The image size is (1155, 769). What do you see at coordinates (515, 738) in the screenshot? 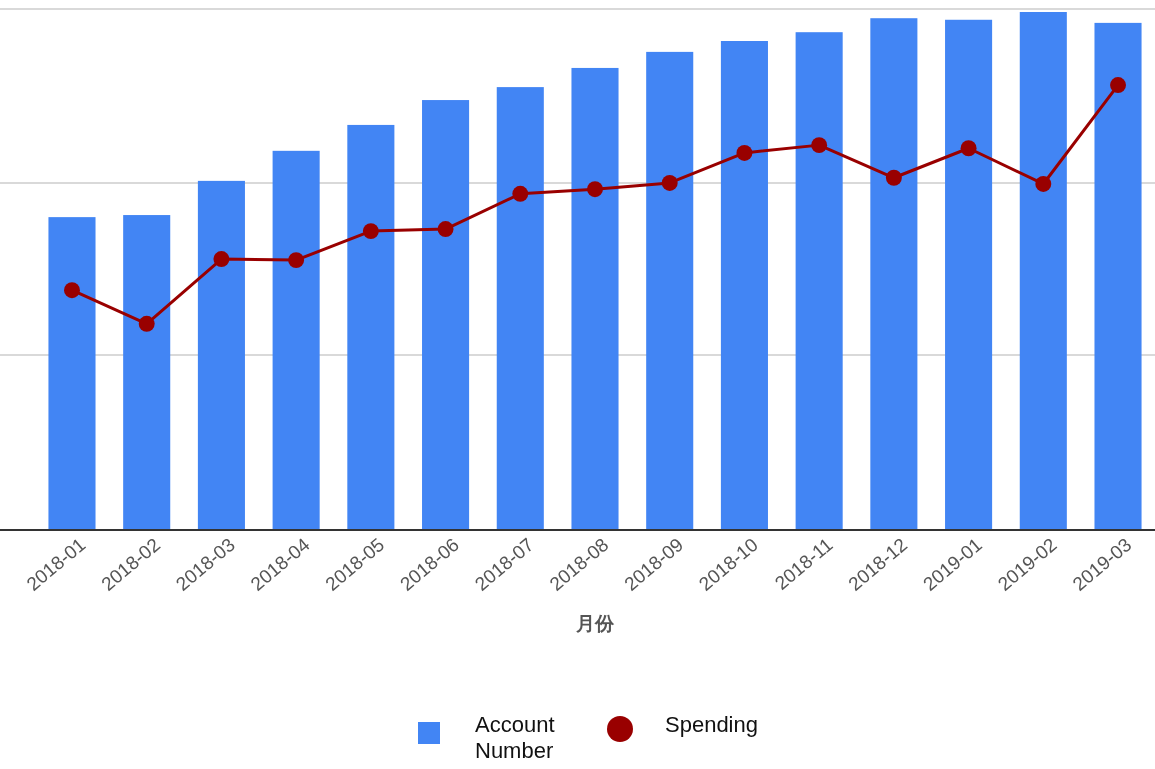
I see `legend-label: Account Number` at bounding box center [515, 738].